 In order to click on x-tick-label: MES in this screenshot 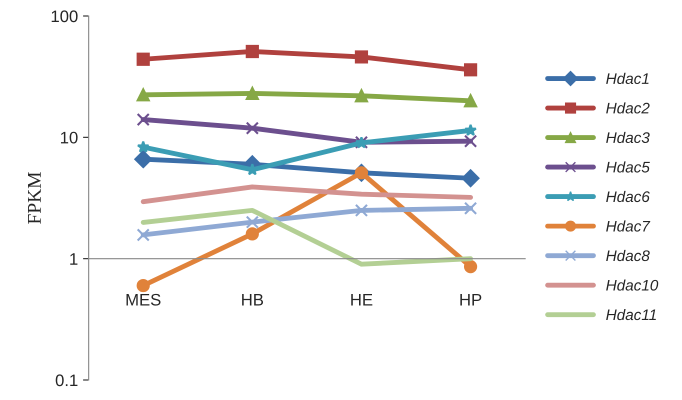, I will do `click(143, 300)`.